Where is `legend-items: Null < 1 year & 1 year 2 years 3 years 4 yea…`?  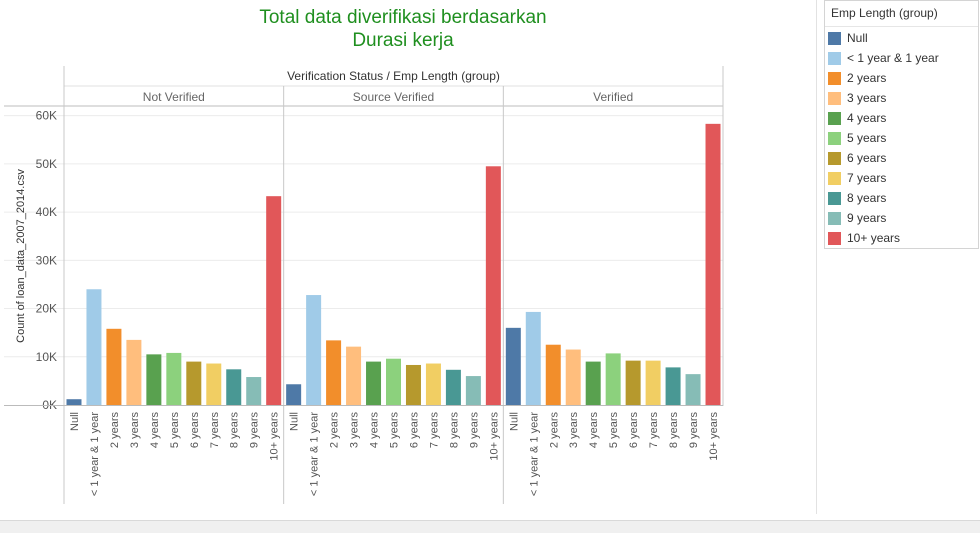 legend-items: Null < 1 year & 1 year 2 years 3 years 4 yea… is located at coordinates (901, 137).